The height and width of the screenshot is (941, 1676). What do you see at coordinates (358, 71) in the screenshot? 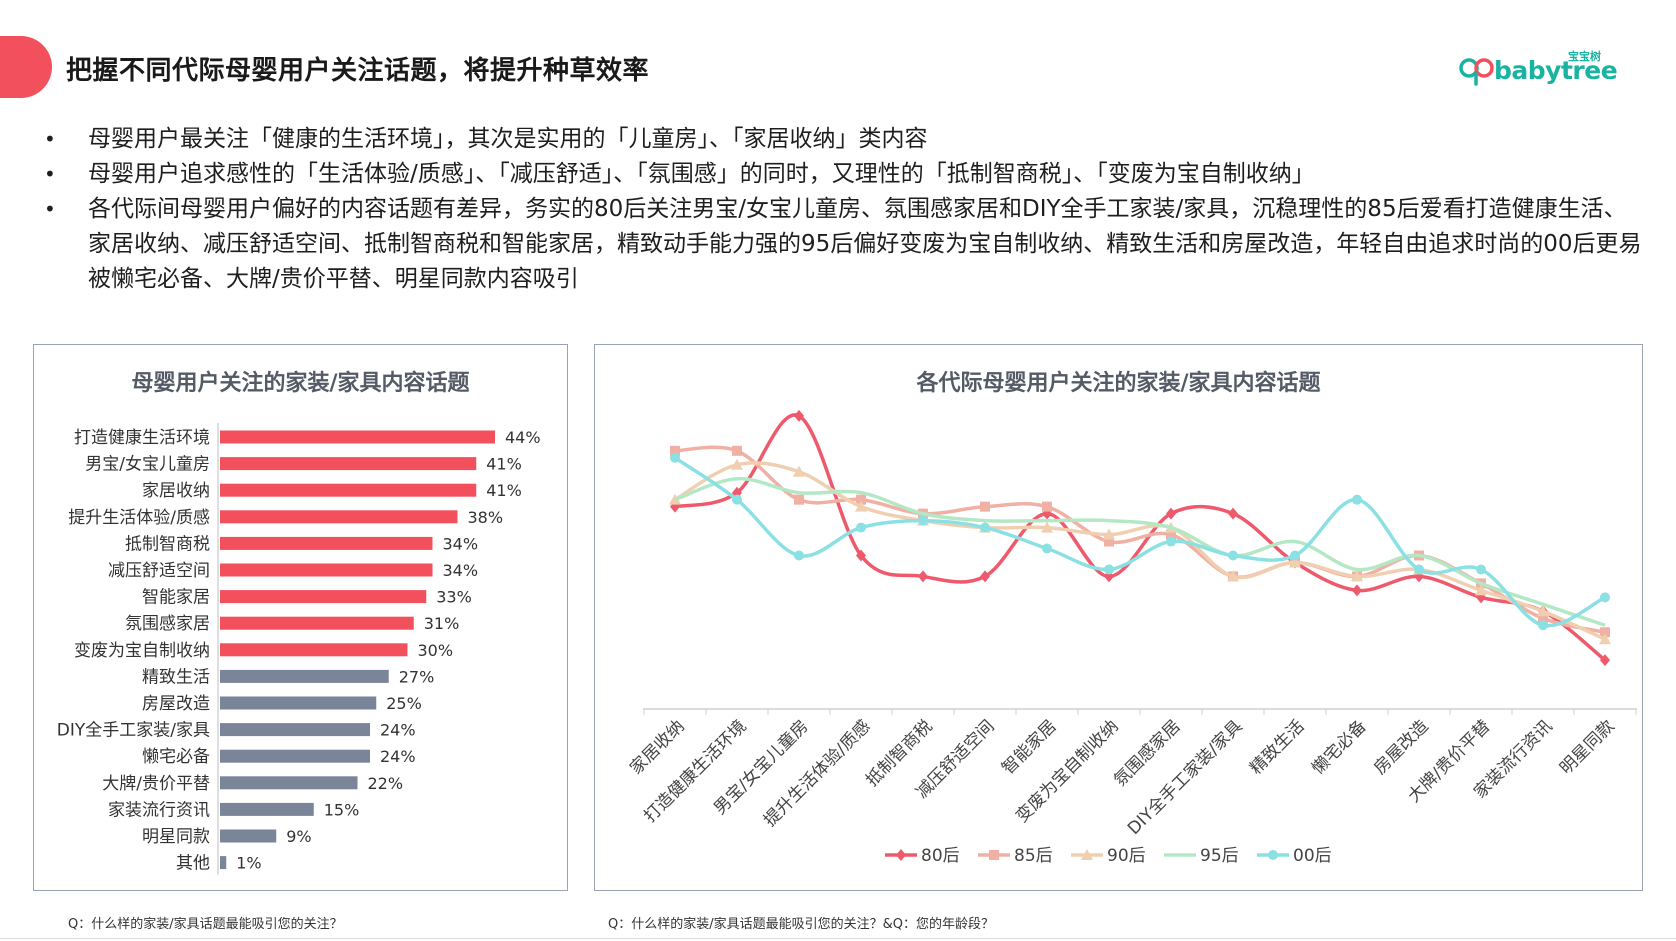
I see `page-title: 把握不同代际母婴用户关注话题，将提升种草效率` at bounding box center [358, 71].